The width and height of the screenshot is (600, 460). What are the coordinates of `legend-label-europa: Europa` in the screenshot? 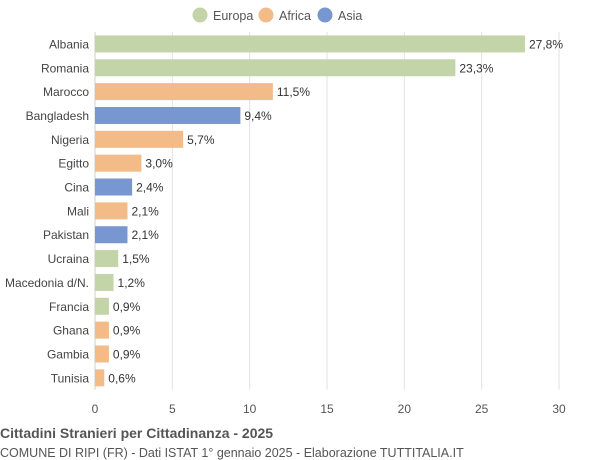 It's located at (233, 16).